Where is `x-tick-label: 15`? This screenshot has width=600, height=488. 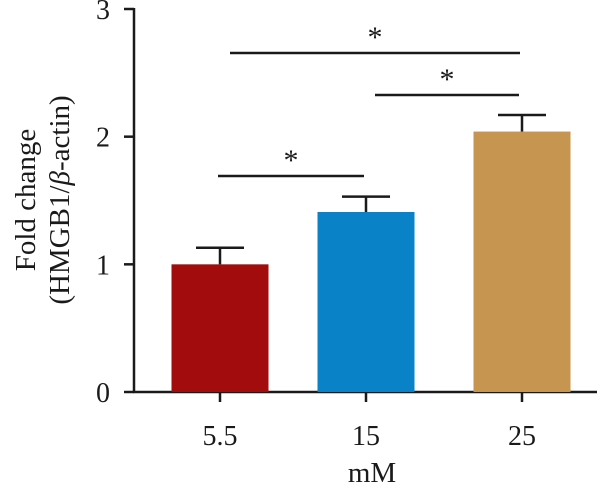 x-tick-label: 15 is located at coordinates (366, 436).